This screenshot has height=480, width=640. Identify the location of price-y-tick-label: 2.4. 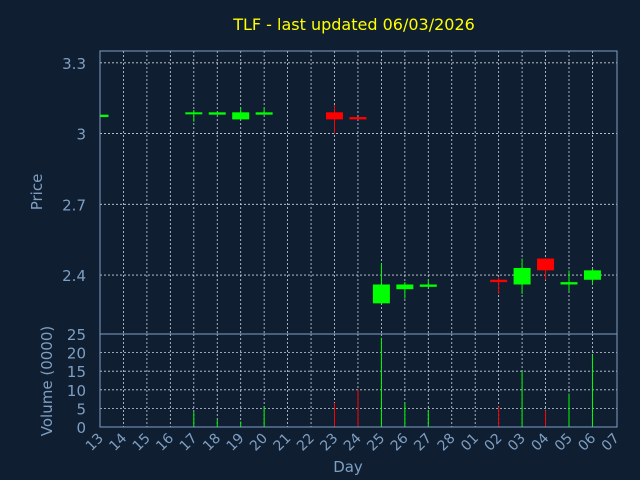
(74, 276).